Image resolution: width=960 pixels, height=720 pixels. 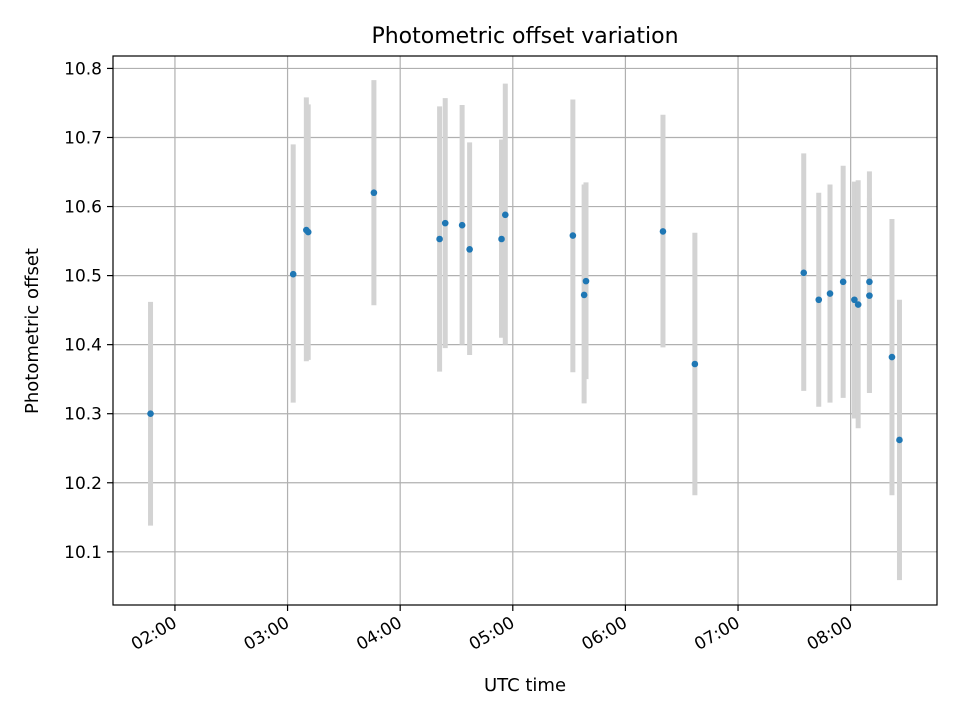 I want to click on y-tick-label: 10.1, so click(x=83, y=553).